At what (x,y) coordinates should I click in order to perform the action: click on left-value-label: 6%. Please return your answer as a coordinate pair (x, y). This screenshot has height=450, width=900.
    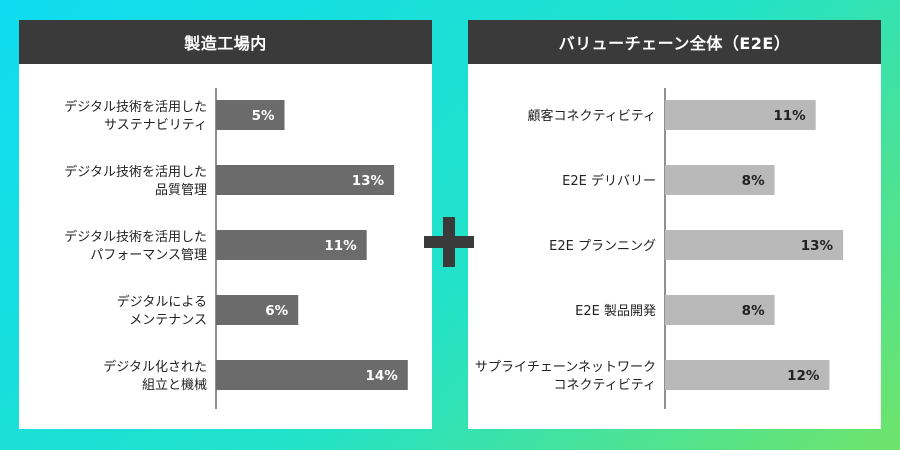
    Looking at the image, I should click on (276, 311).